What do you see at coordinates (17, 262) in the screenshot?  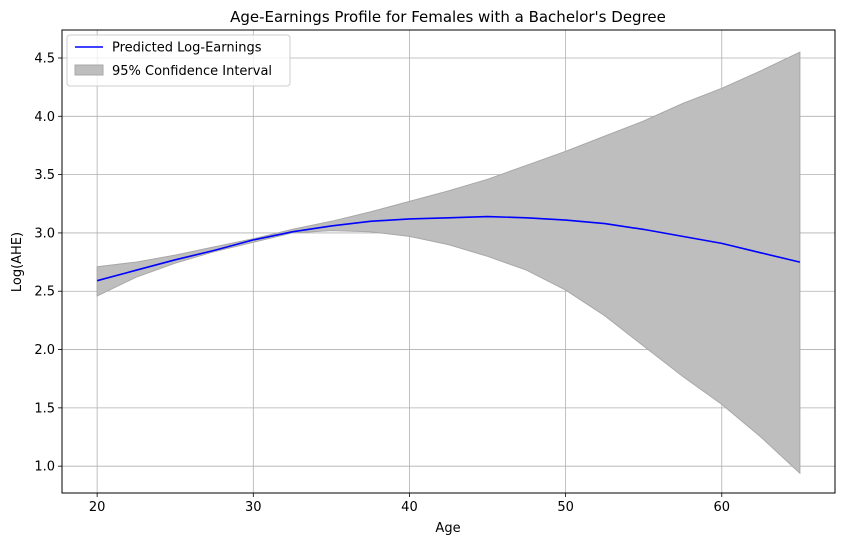 I see `y-axis-label: Log(AHE)` at bounding box center [17, 262].